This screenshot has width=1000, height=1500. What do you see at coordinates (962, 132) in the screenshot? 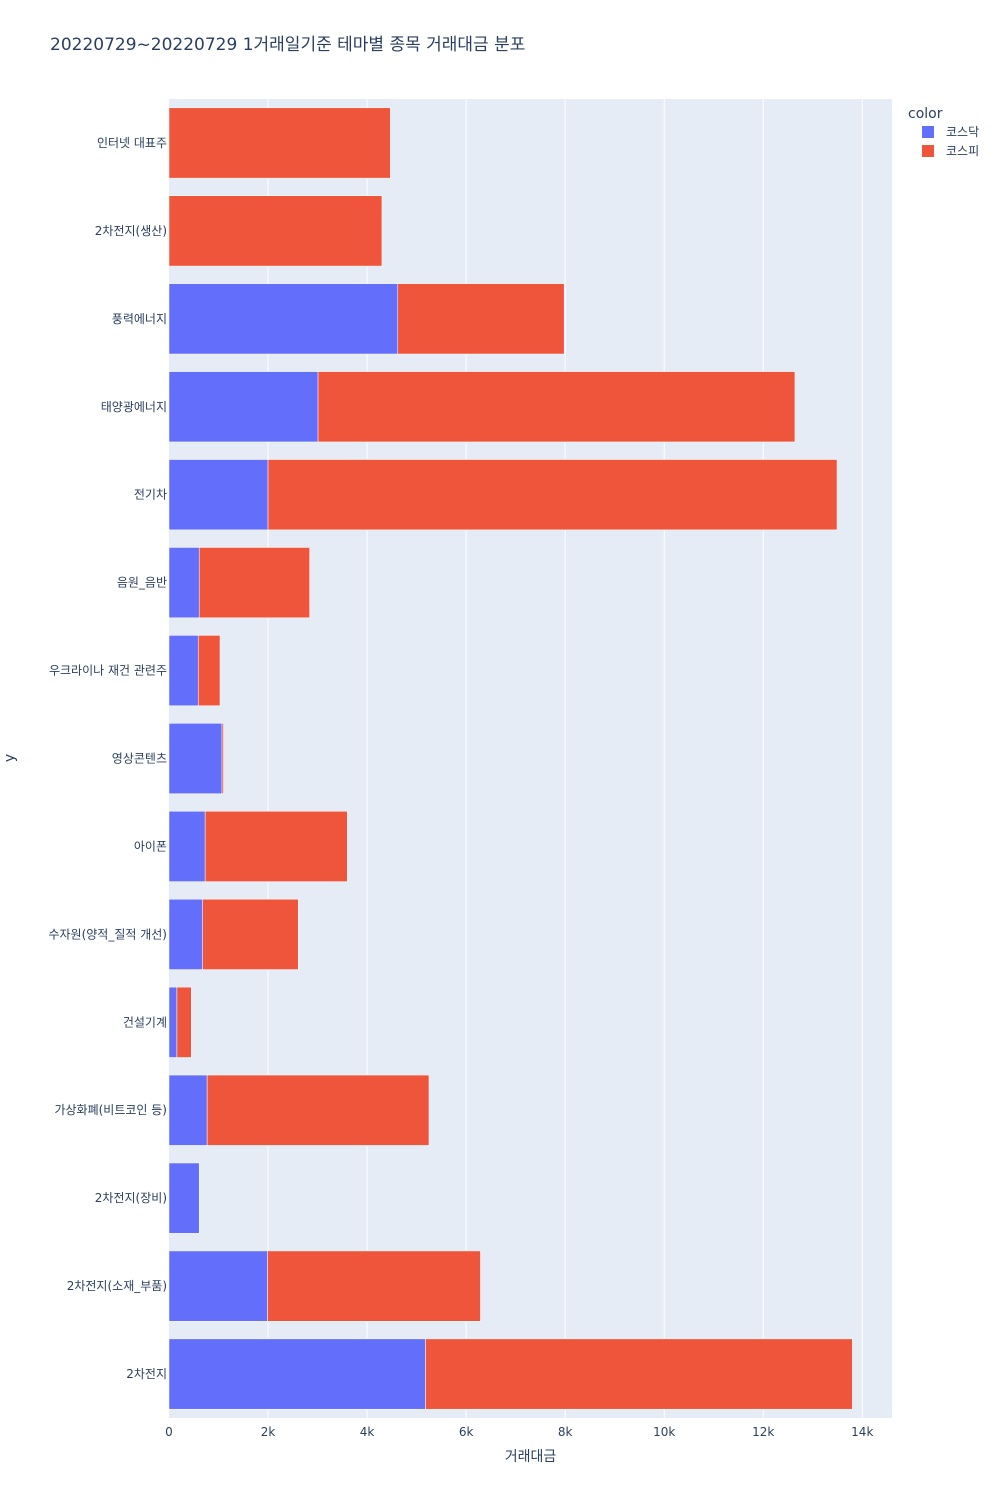
I see `legend-label: 코스닥` at bounding box center [962, 132].